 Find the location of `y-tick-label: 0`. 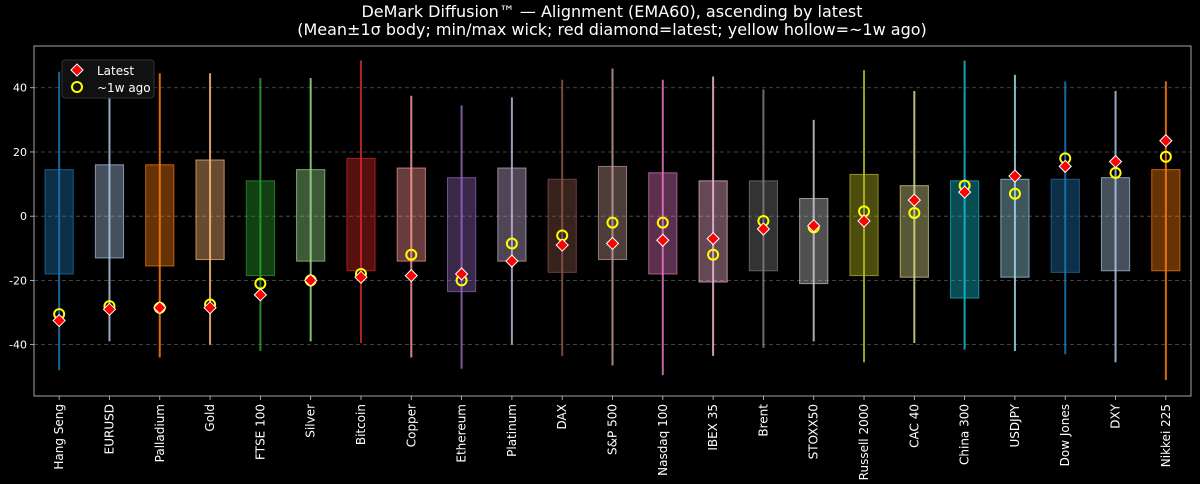

y-tick-label: 0 is located at coordinates (23, 216).